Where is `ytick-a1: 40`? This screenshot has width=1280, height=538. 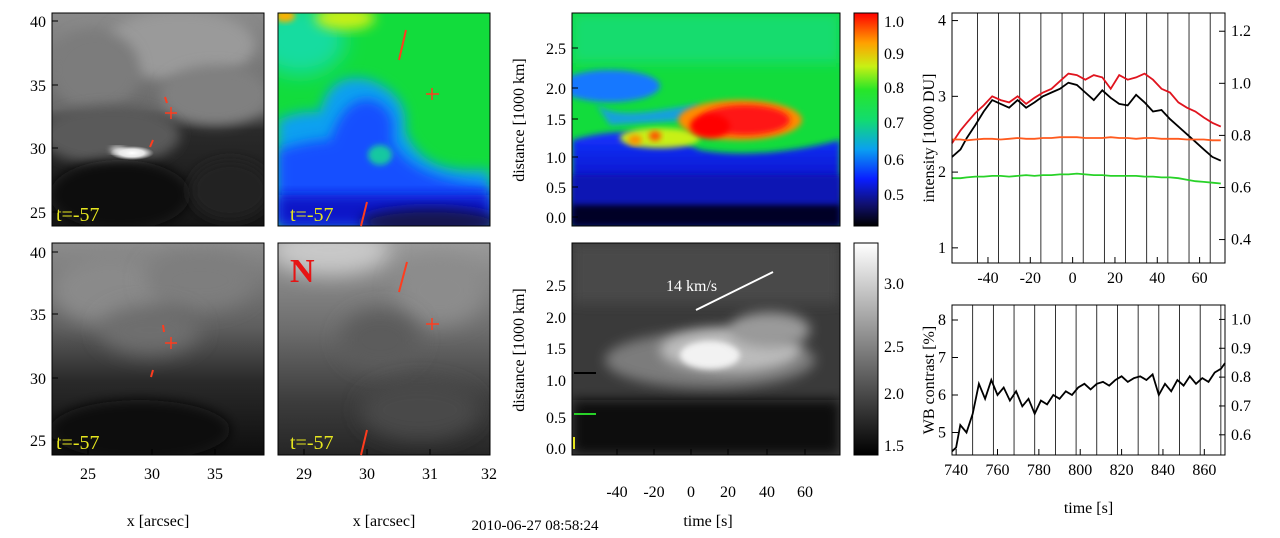
ytick-a1: 40 is located at coordinates (38, 22).